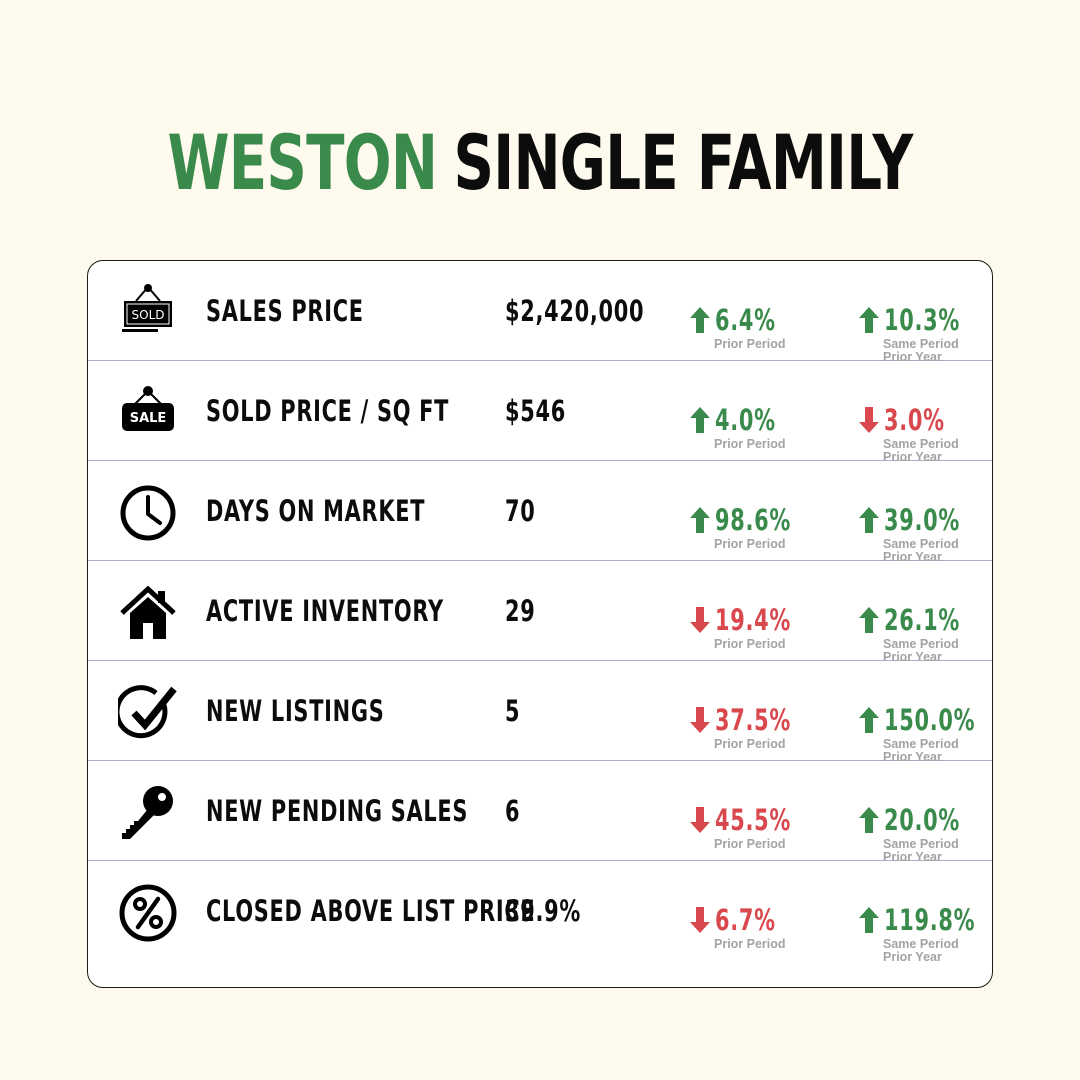 This screenshot has height=1080, width=1080. Describe the element at coordinates (295, 711) in the screenshot. I see `metric-label: NEW LISTINGS` at that location.